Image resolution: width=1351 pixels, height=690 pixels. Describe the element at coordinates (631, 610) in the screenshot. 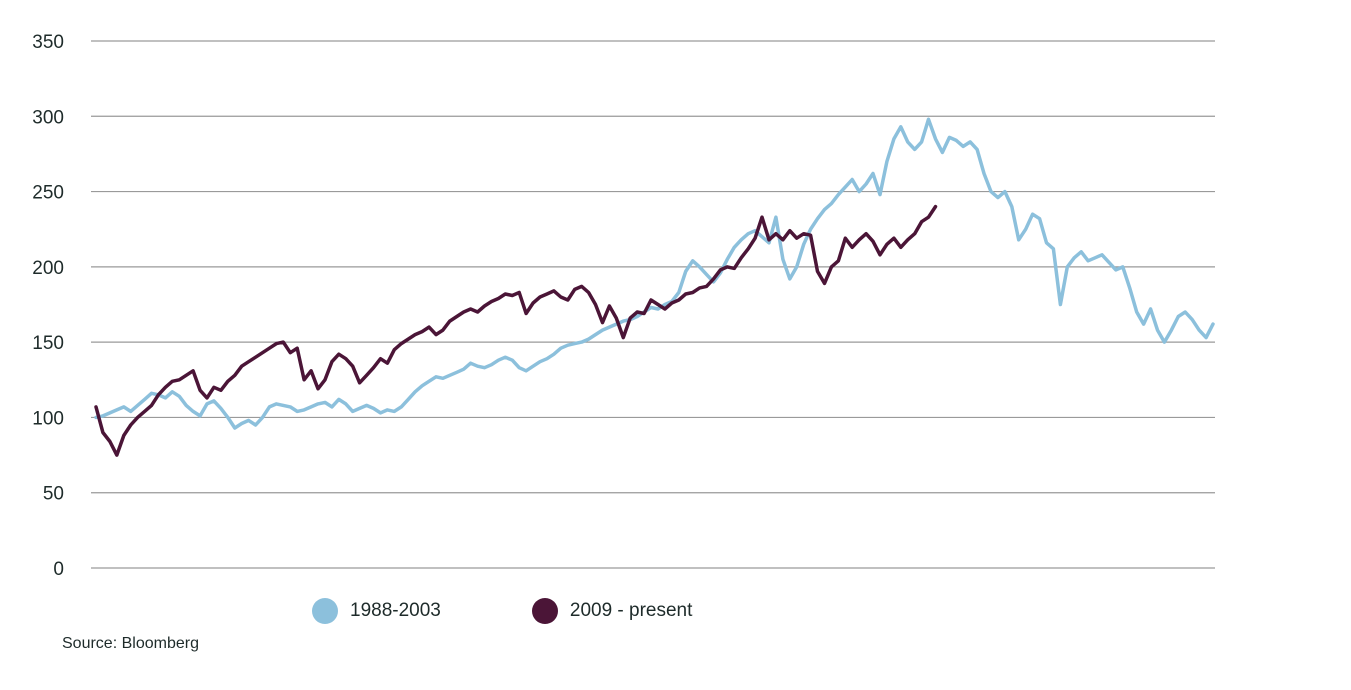

I see `legend-label: 2009 - present` at that location.